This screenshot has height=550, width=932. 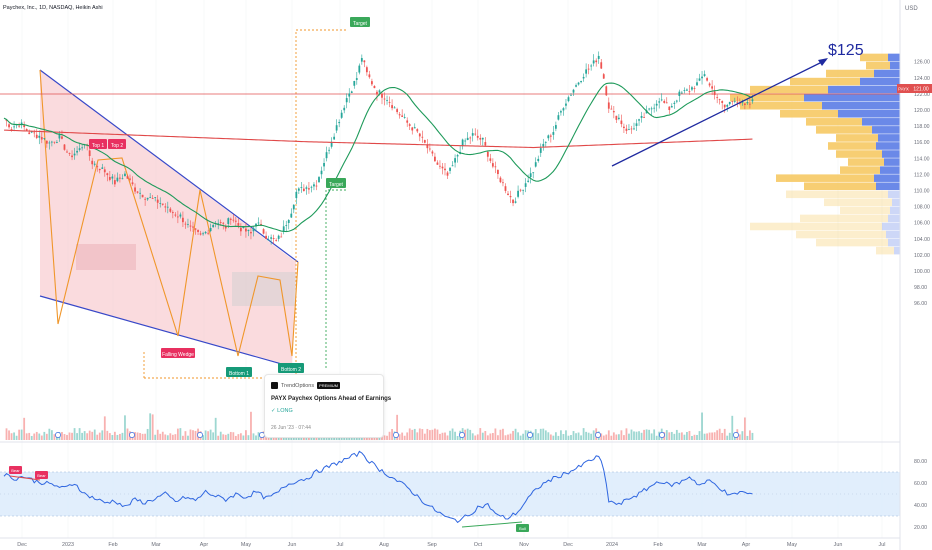 I want to click on pattern-zigzag, so click(x=169, y=213).